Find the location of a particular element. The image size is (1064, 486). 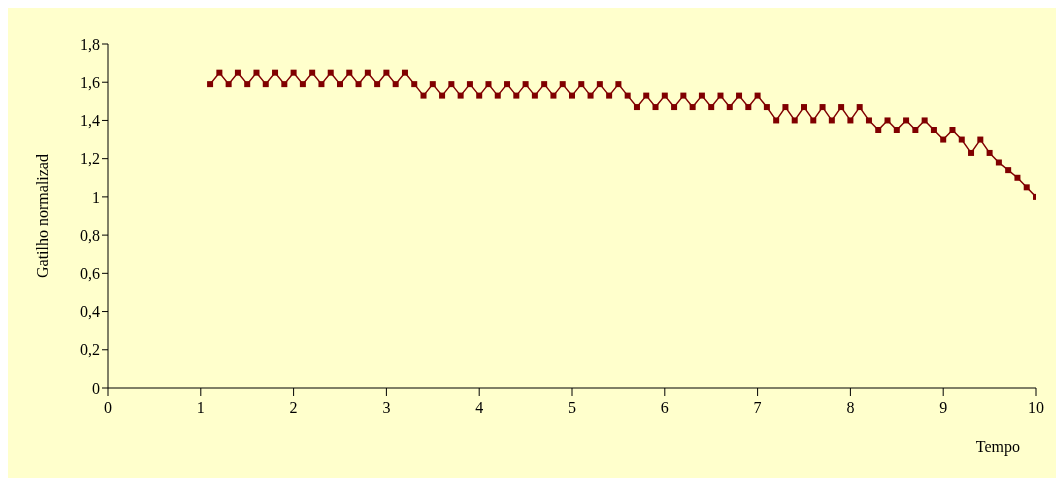

x-tick-label: 1 is located at coordinates (200, 408).